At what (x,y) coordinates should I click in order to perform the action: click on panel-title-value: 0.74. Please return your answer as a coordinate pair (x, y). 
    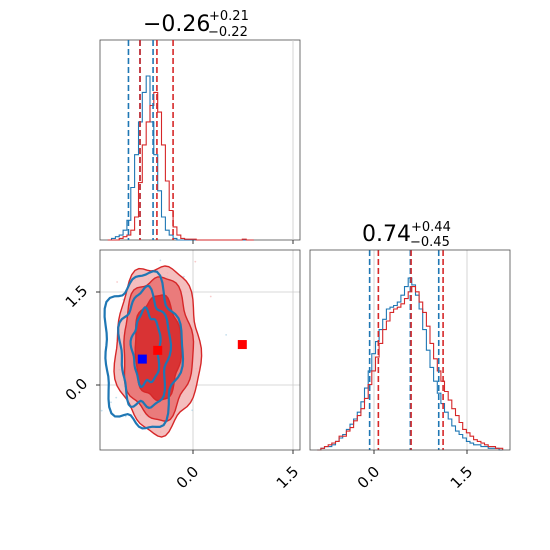
    Looking at the image, I should click on (386, 234).